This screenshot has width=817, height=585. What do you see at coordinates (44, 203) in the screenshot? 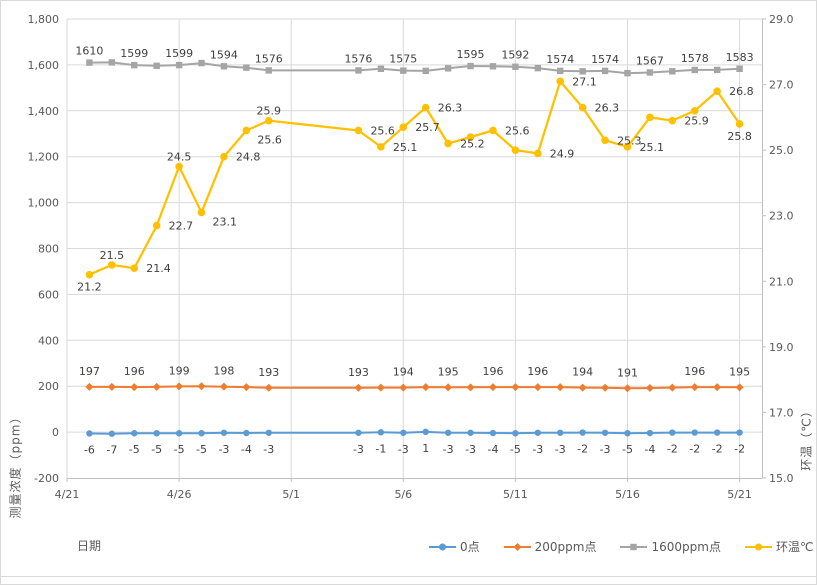
I see `left-axis-tick-label: 1,000` at bounding box center [44, 203].